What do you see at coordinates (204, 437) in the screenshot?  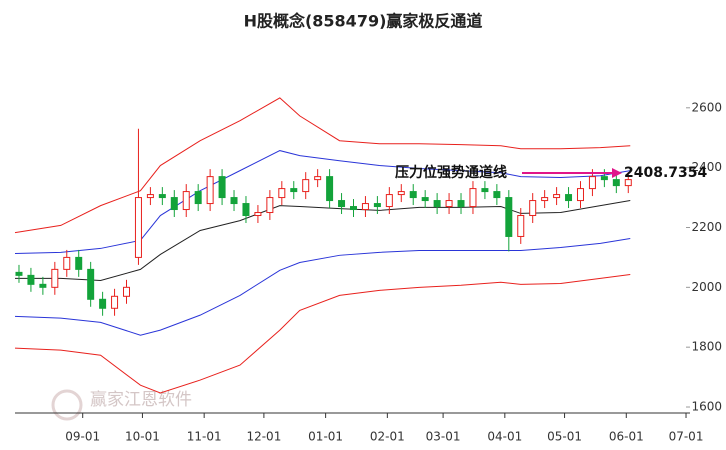 I see `x-tick-label: 11-01` at bounding box center [204, 437].